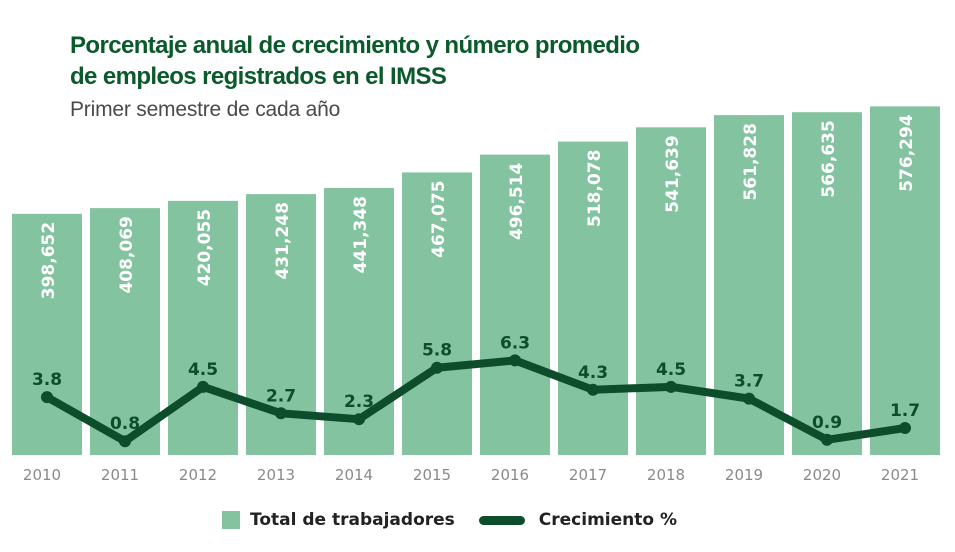 This screenshot has height=552, width=955. Describe the element at coordinates (673, 173) in the screenshot. I see `bar-value-label: 541,639` at that location.